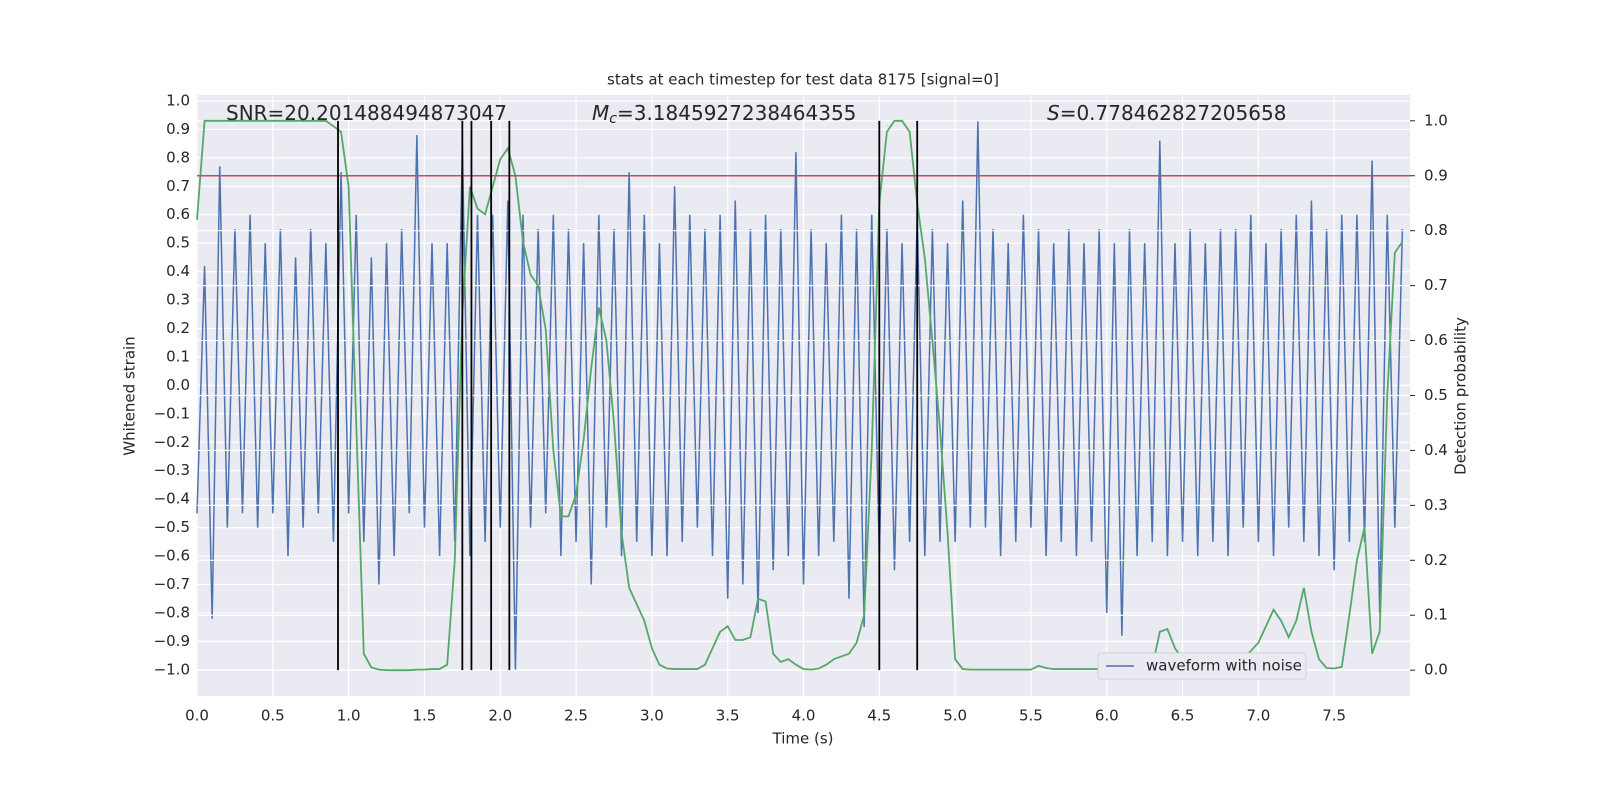 This screenshot has width=1600, height=804. What do you see at coordinates (1334, 716) in the screenshot?
I see `x-tick-label: 7.5` at bounding box center [1334, 716].